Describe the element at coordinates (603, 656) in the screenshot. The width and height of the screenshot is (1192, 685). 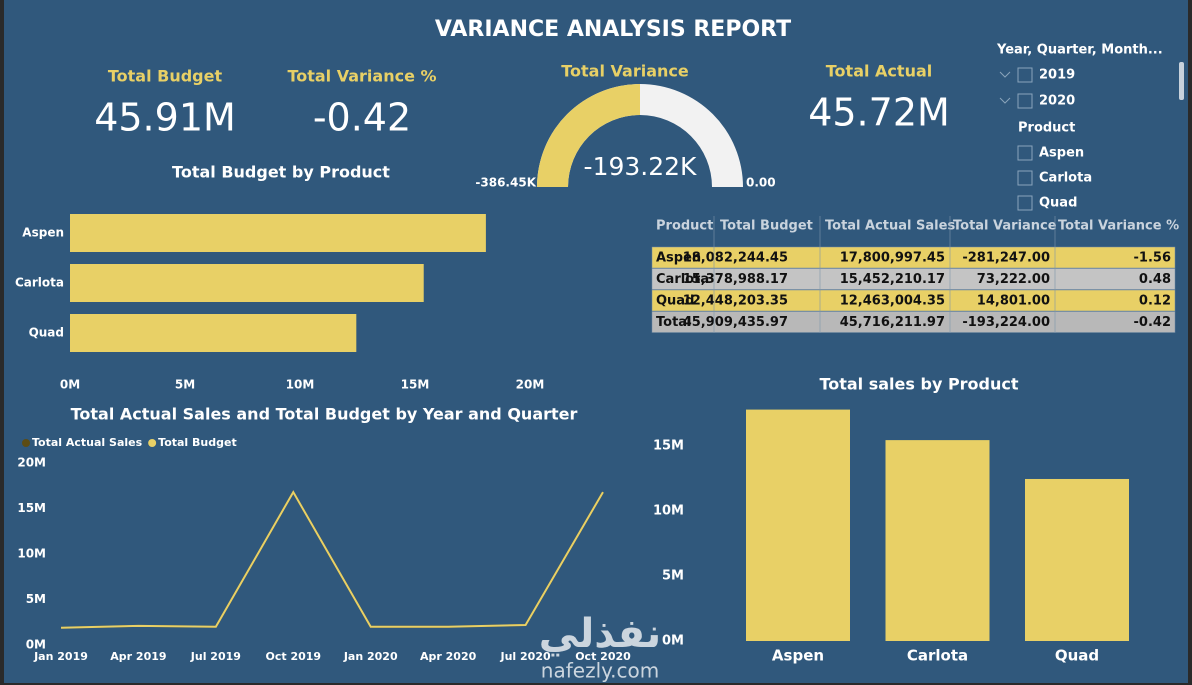
I see `x-tick-label: Oct 2020` at that location.